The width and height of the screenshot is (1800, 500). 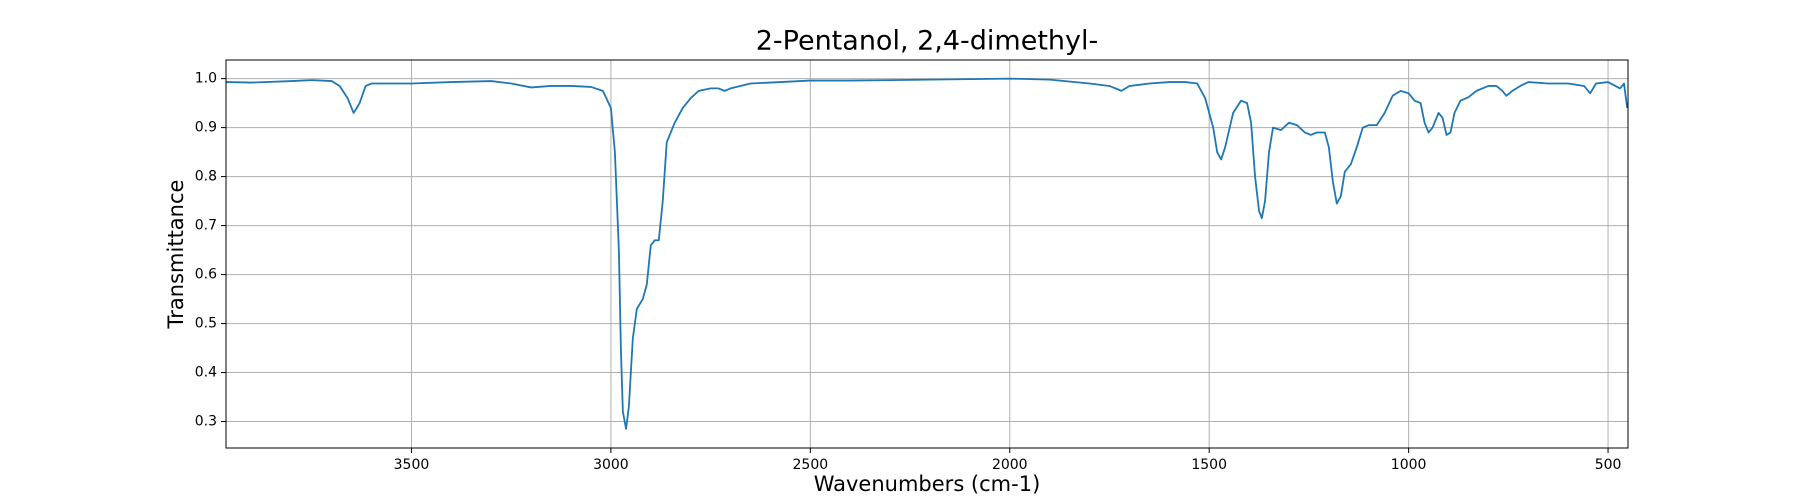 What do you see at coordinates (206, 324) in the screenshot?
I see `y-tick-label: 0.5` at bounding box center [206, 324].